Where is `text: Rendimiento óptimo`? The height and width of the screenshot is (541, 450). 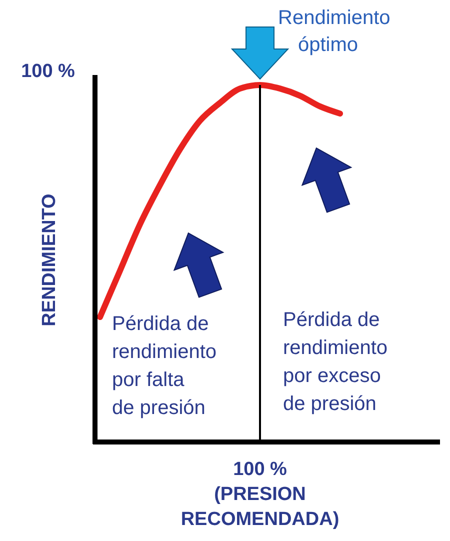
text: Rendimiento óptimo is located at coordinates (334, 31).